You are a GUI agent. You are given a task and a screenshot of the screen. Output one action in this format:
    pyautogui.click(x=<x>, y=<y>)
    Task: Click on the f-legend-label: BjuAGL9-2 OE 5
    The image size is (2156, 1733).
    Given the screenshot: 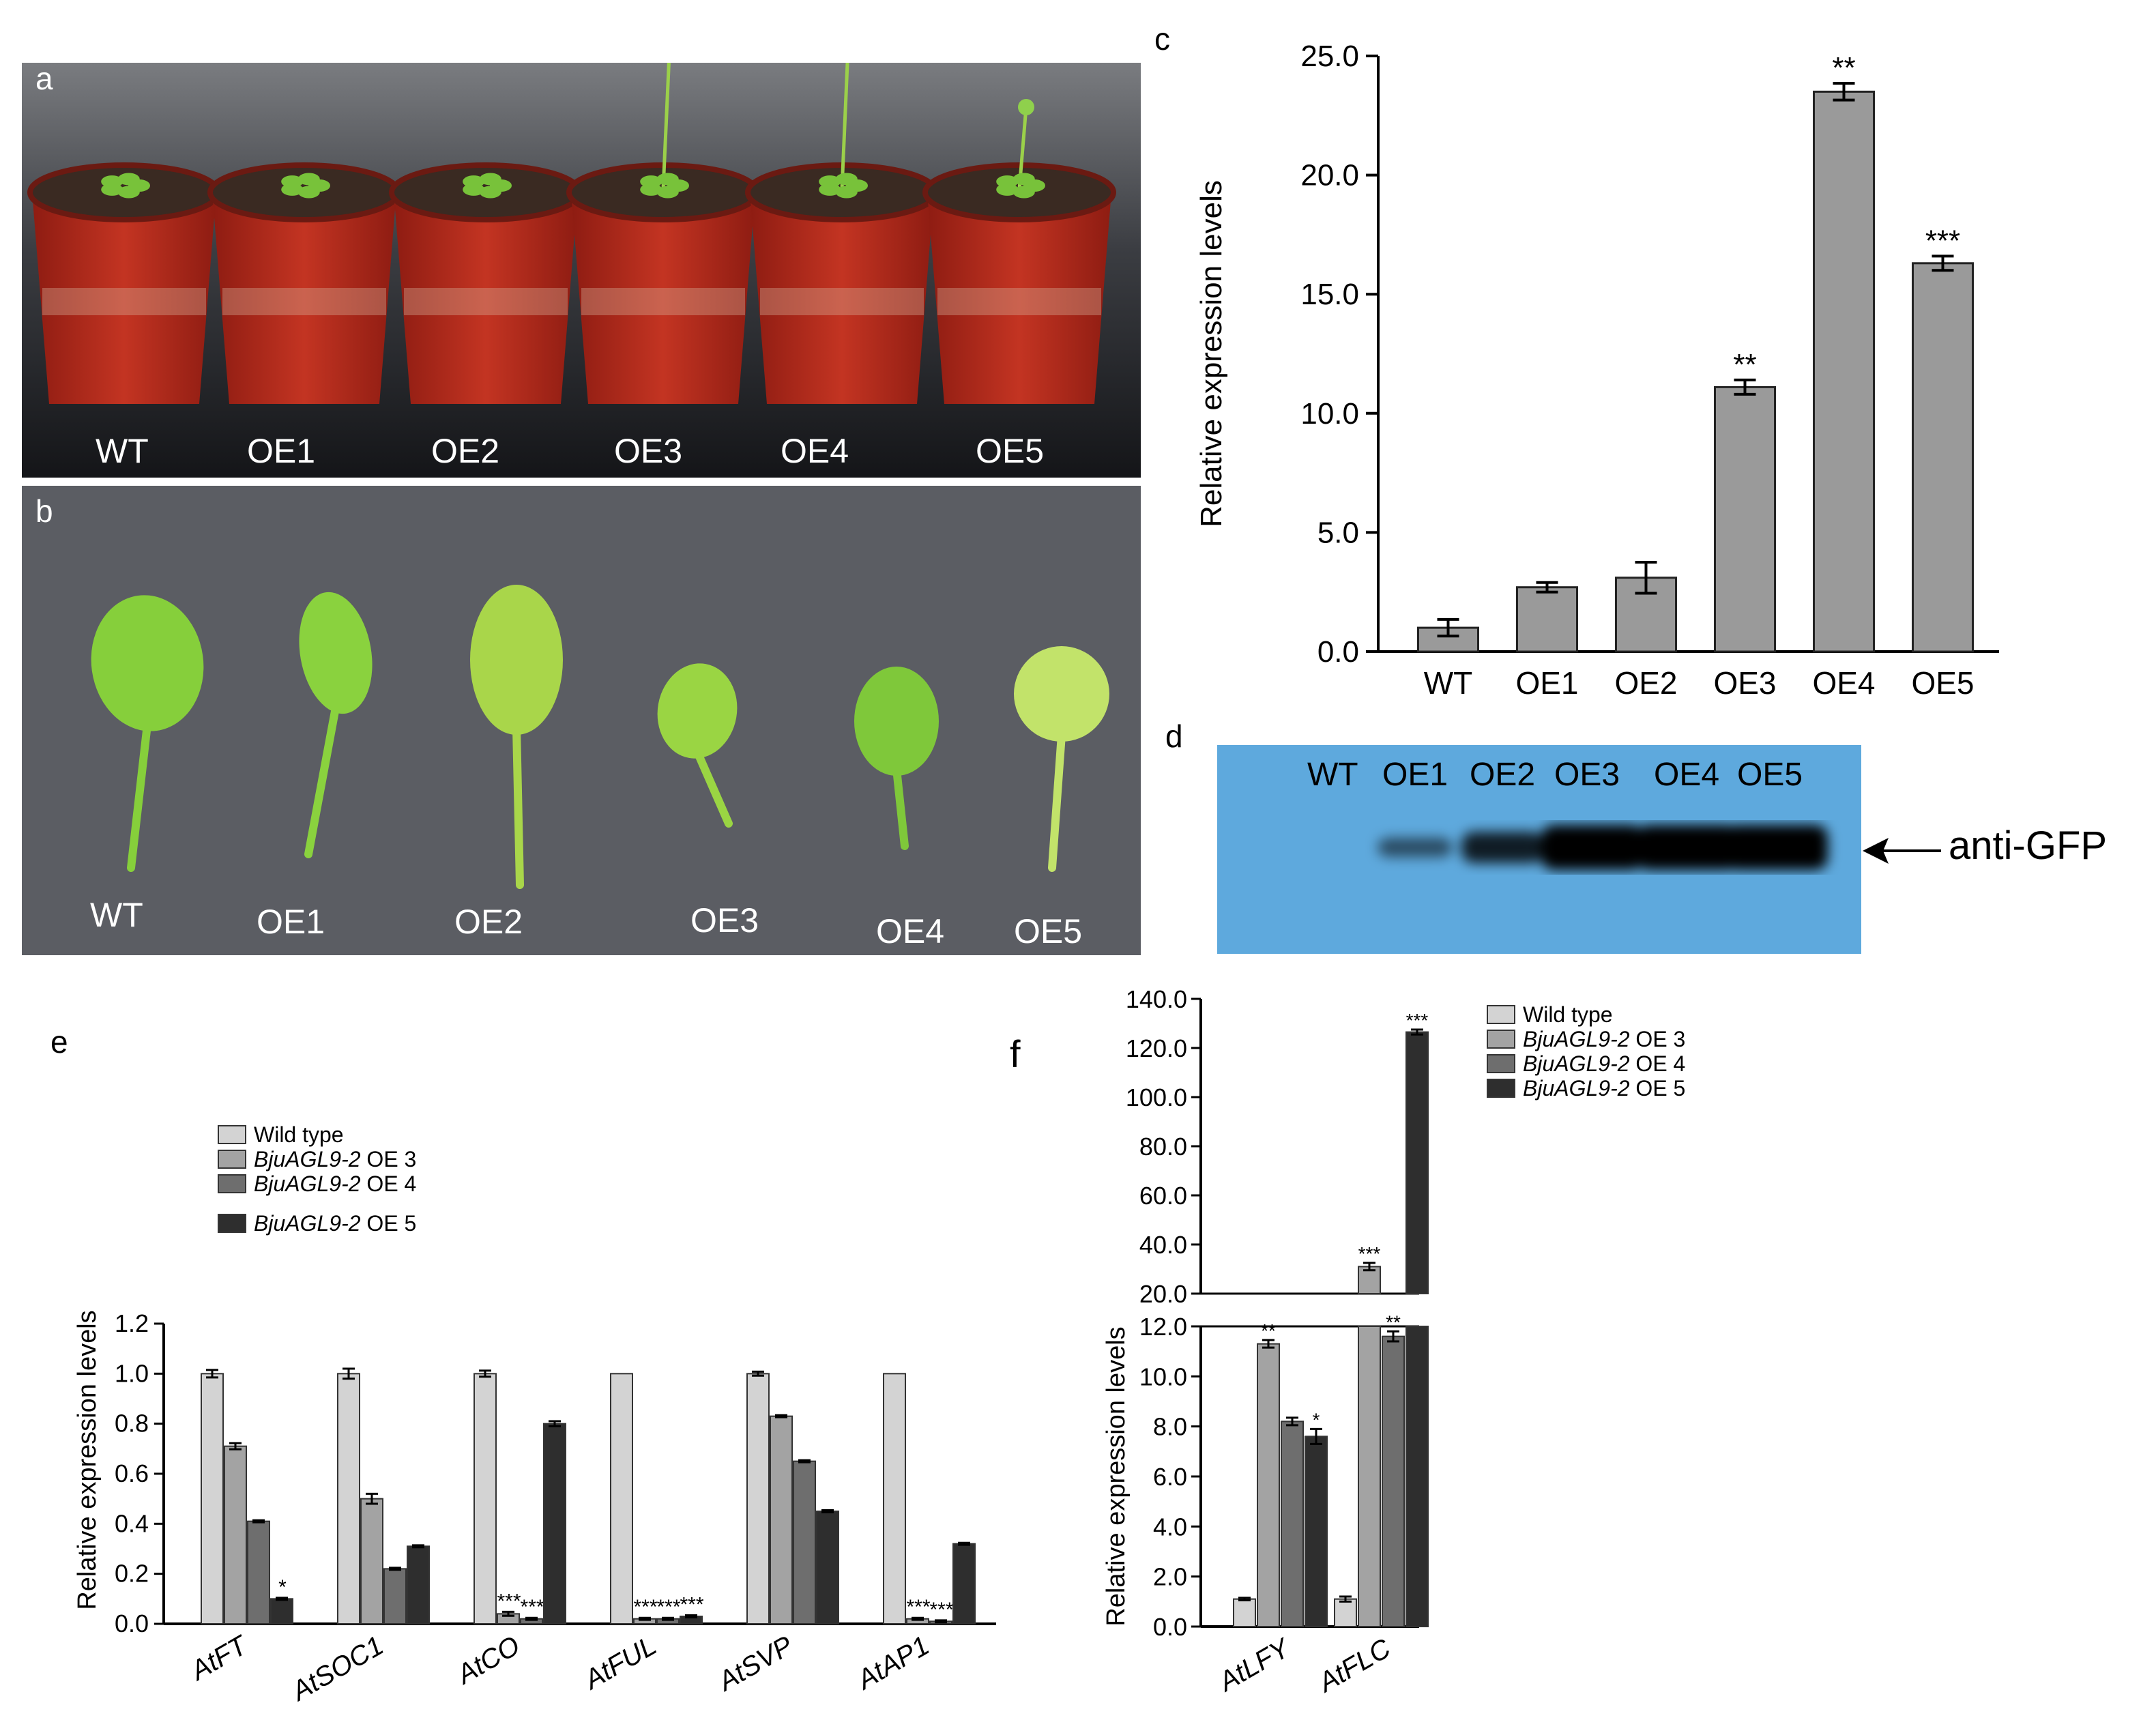 What is the action you would take?
    pyautogui.click(x=1604, y=1088)
    